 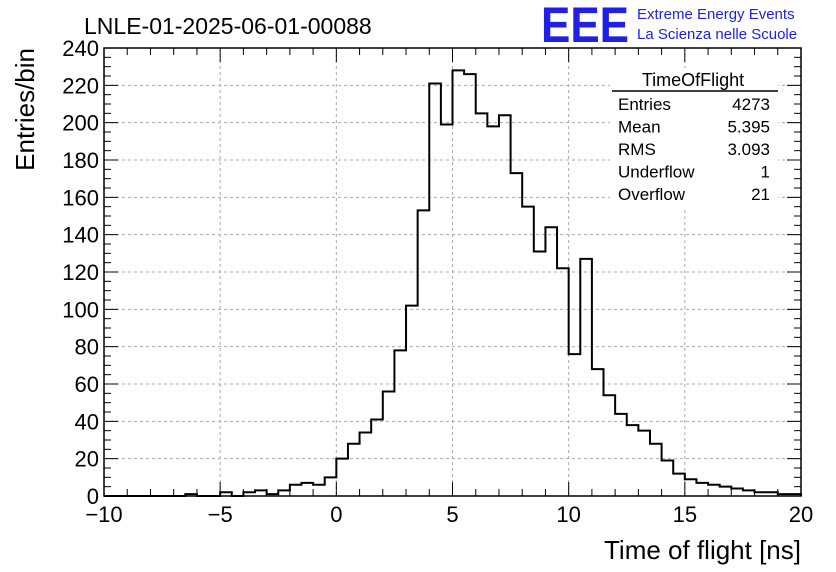 What do you see at coordinates (80, 160) in the screenshot?
I see `y-tick-label: 180` at bounding box center [80, 160].